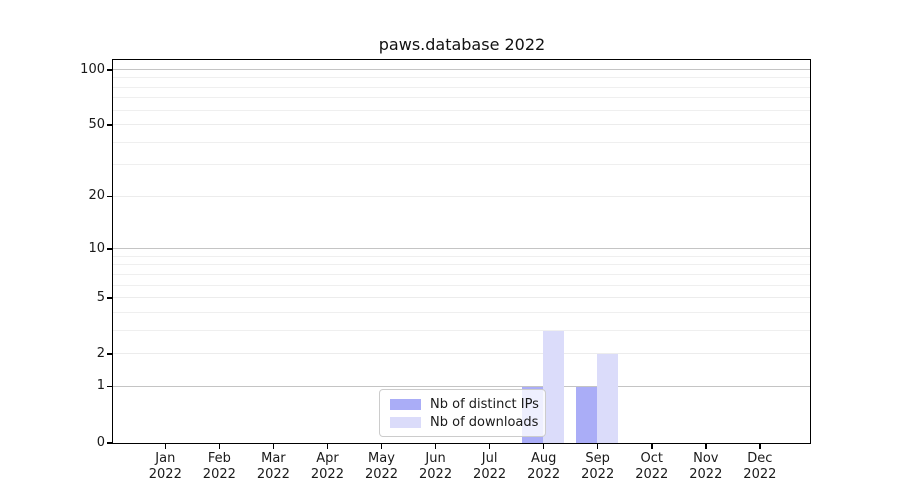 The height and width of the screenshot is (500, 900). What do you see at coordinates (652, 466) in the screenshot?
I see `x-tick-label-oct: Oct 2022` at bounding box center [652, 466].